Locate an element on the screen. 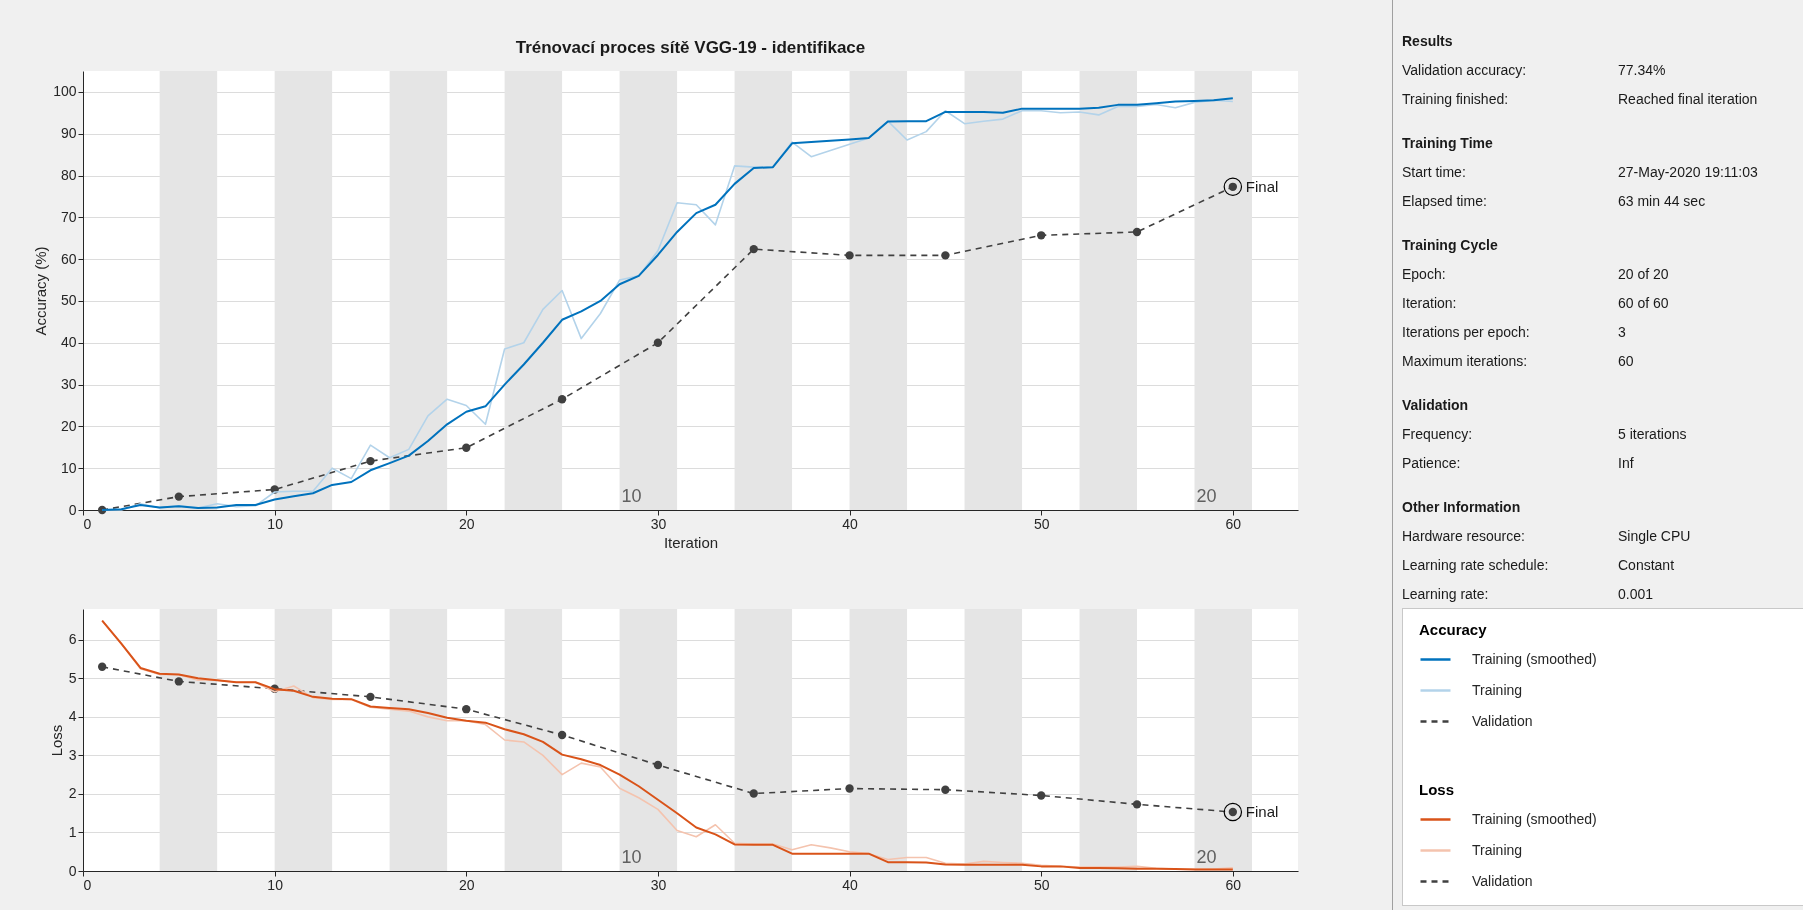  y-tick-label: 40 is located at coordinates (68, 342).